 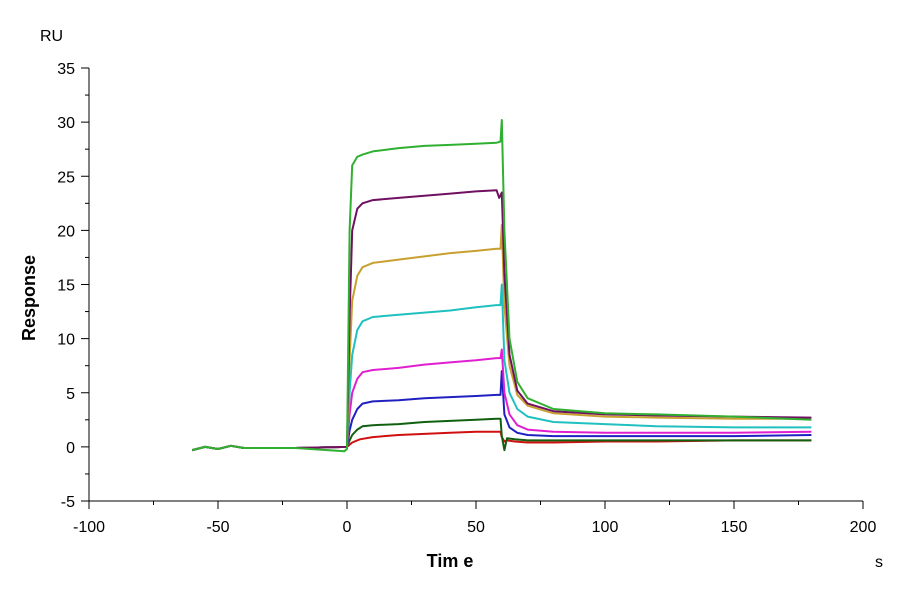 What do you see at coordinates (476, 527) in the screenshot?
I see `x-tick-label: 50` at bounding box center [476, 527].